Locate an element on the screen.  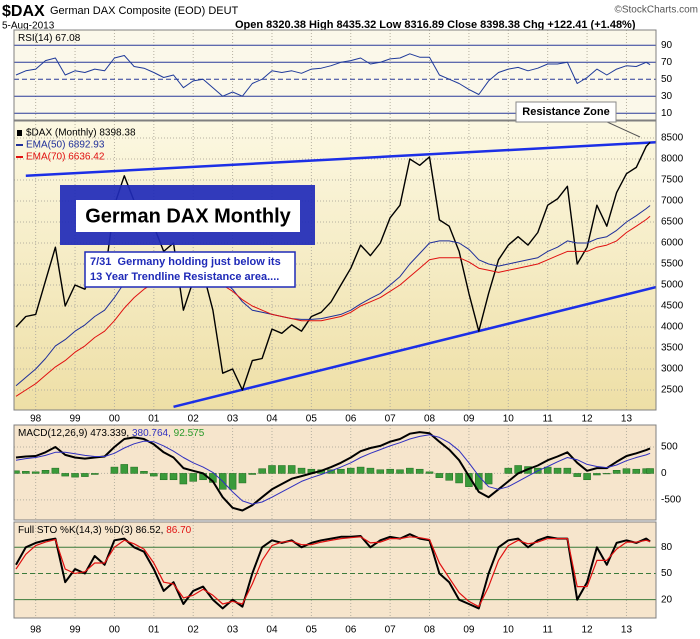
y-tick-label: 6500 is located at coordinates (672, 222).